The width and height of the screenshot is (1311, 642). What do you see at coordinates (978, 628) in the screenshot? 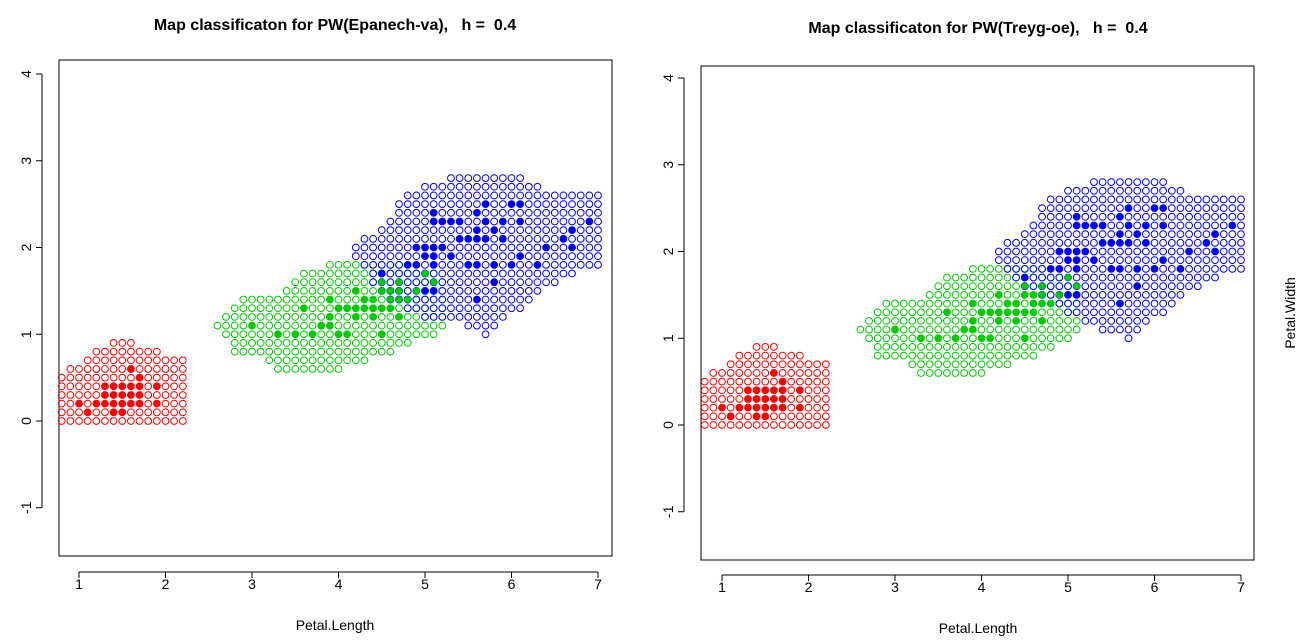
I see `x-axis-label: Petal.Length` at bounding box center [978, 628].